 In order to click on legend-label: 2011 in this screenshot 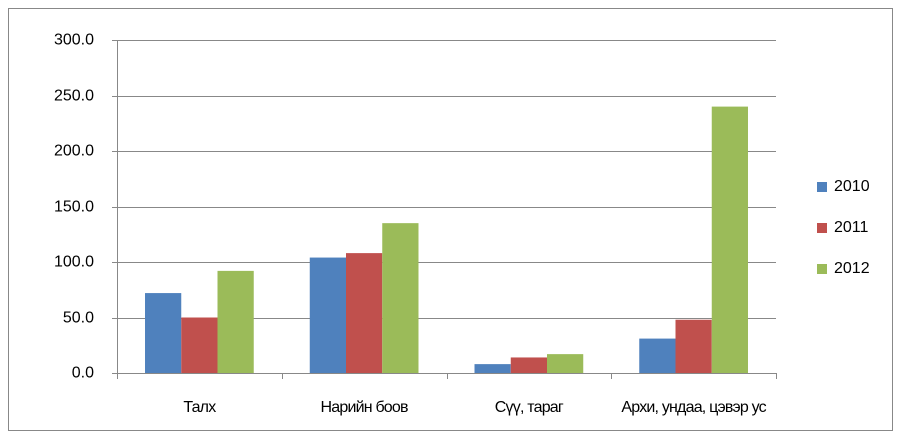, I will do `click(851, 227)`.